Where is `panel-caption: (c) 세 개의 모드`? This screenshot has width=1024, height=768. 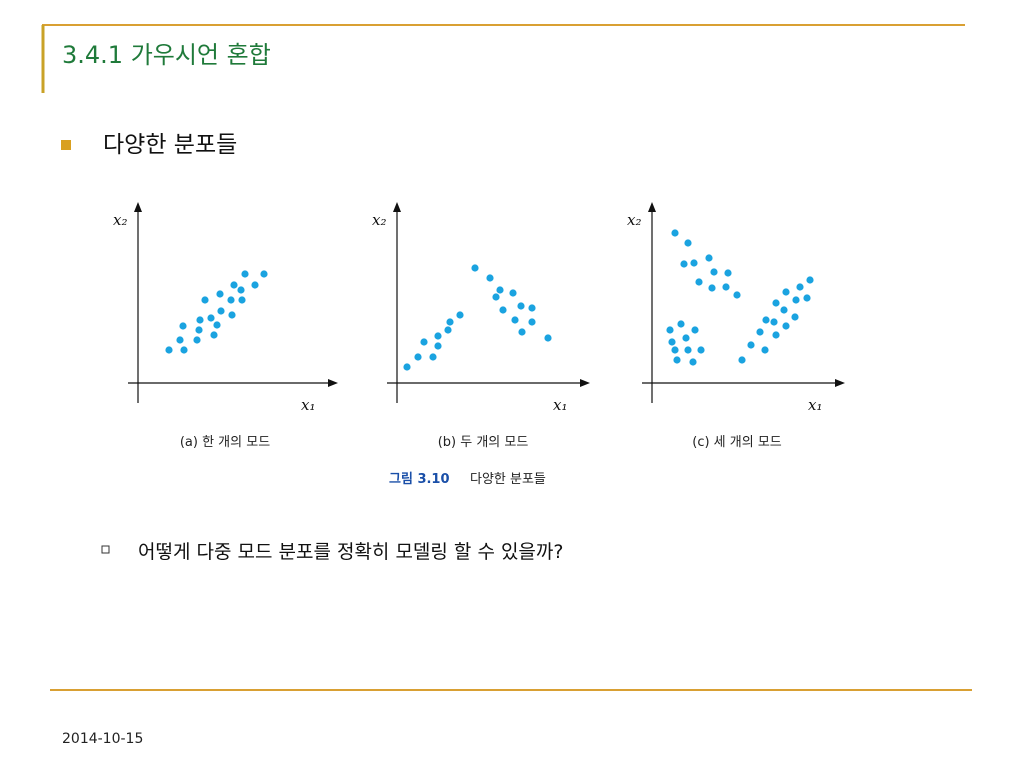 panel-caption: (c) 세 개의 모드 is located at coordinates (737, 442).